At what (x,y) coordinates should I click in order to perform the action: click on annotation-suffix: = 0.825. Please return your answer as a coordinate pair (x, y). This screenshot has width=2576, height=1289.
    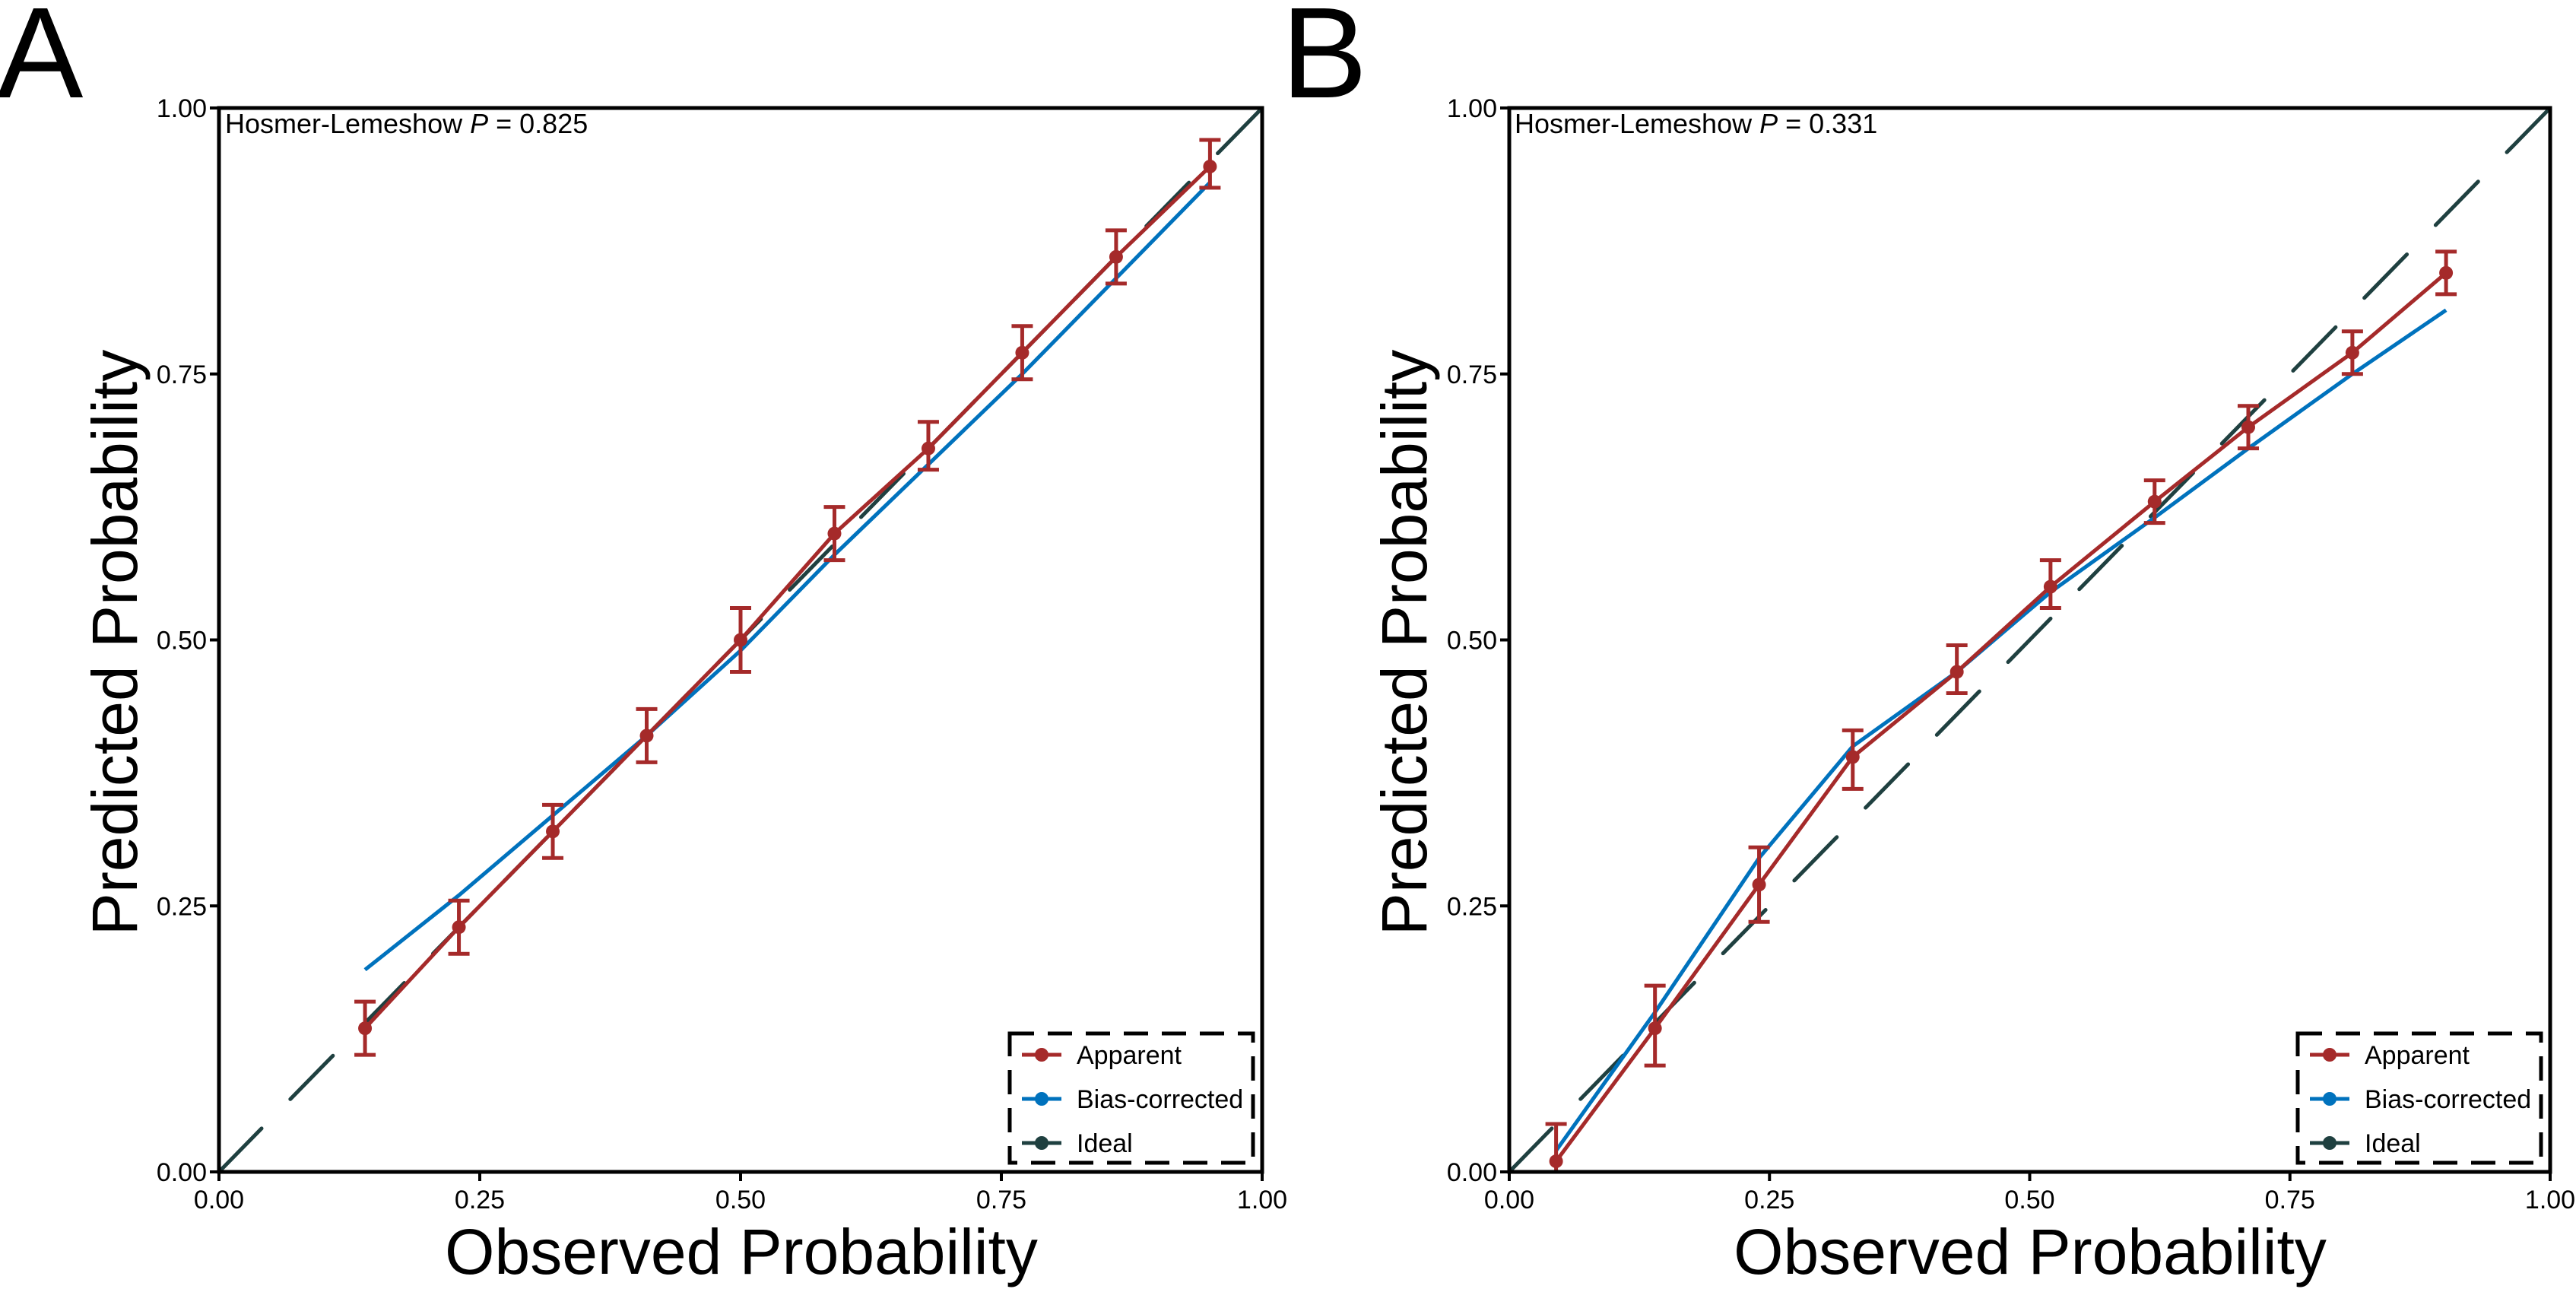
    Looking at the image, I should click on (538, 123).